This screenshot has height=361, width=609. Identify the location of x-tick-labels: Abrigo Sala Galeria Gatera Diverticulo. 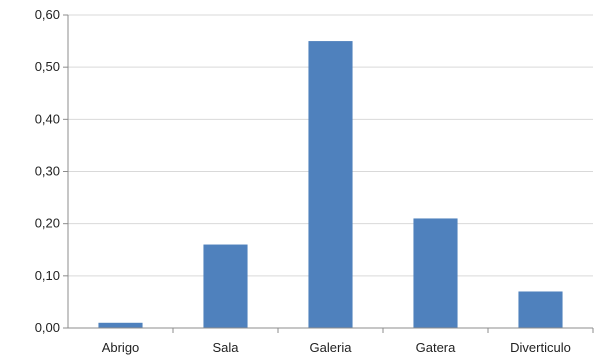
(336, 347).